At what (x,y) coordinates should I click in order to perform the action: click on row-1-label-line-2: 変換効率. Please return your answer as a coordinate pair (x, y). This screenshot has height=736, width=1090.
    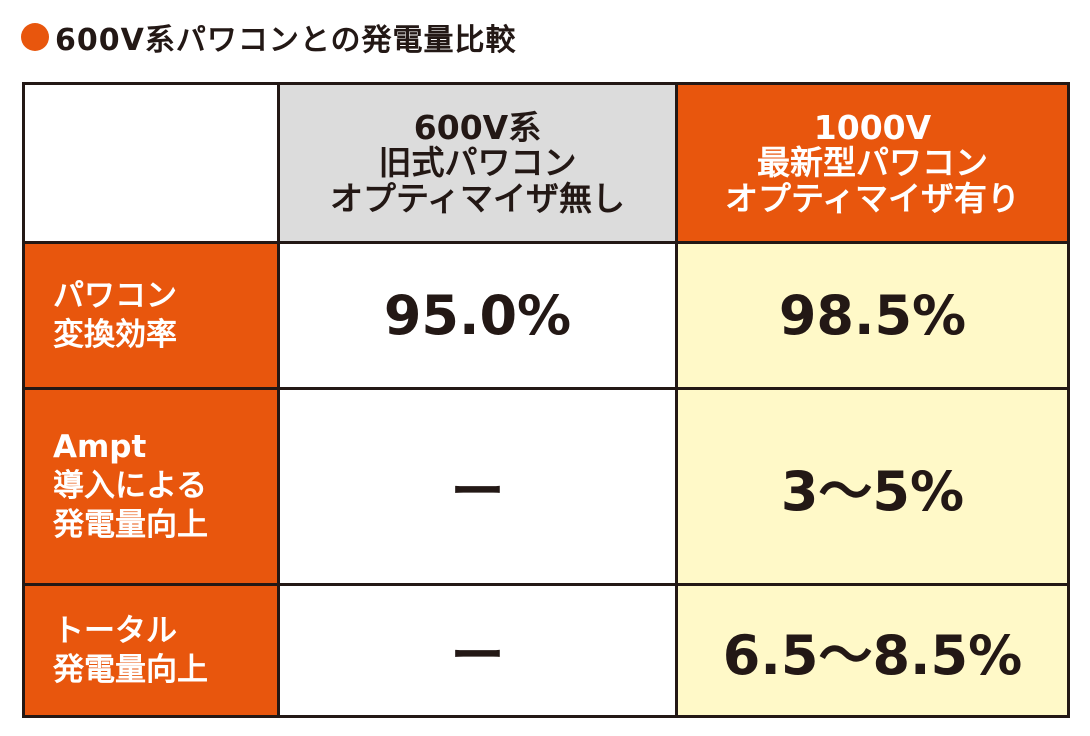
    Looking at the image, I should click on (115, 334).